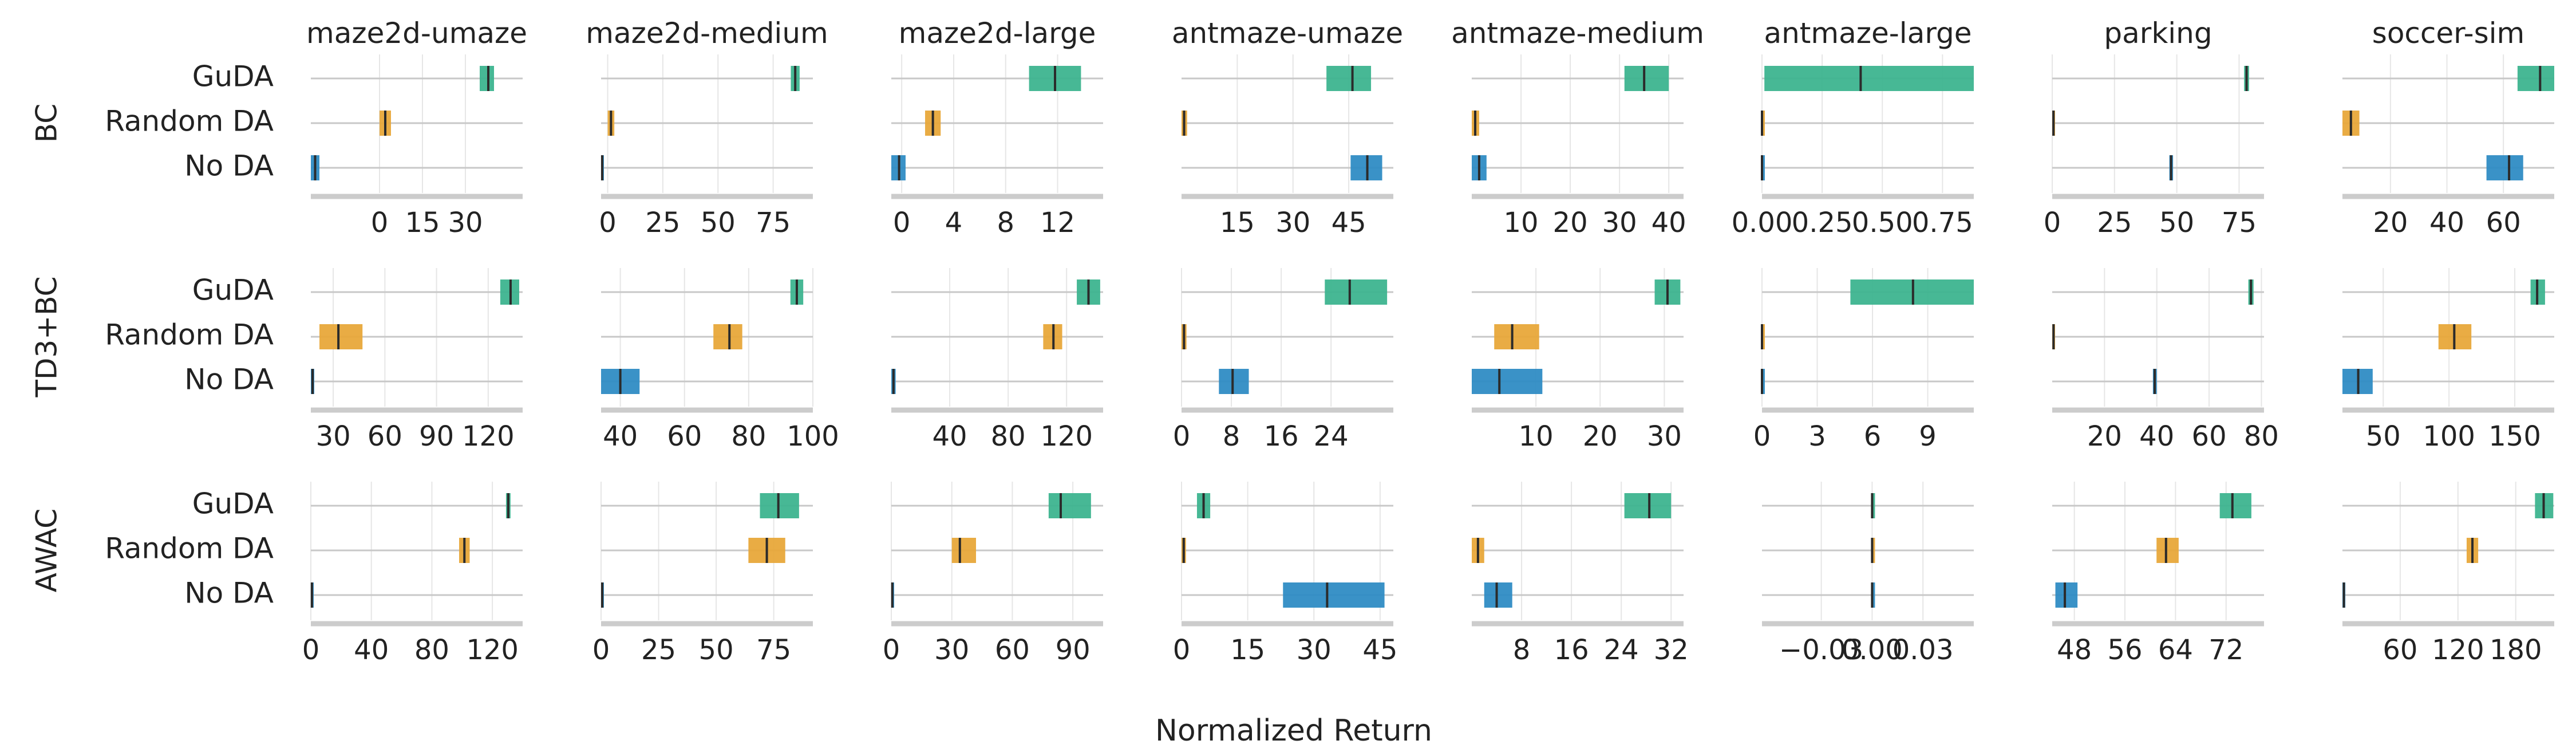  Describe the element at coordinates (1579, 146) in the screenshot. I see `panel-bc-antmaze-medium: 10 20 30 40` at that location.